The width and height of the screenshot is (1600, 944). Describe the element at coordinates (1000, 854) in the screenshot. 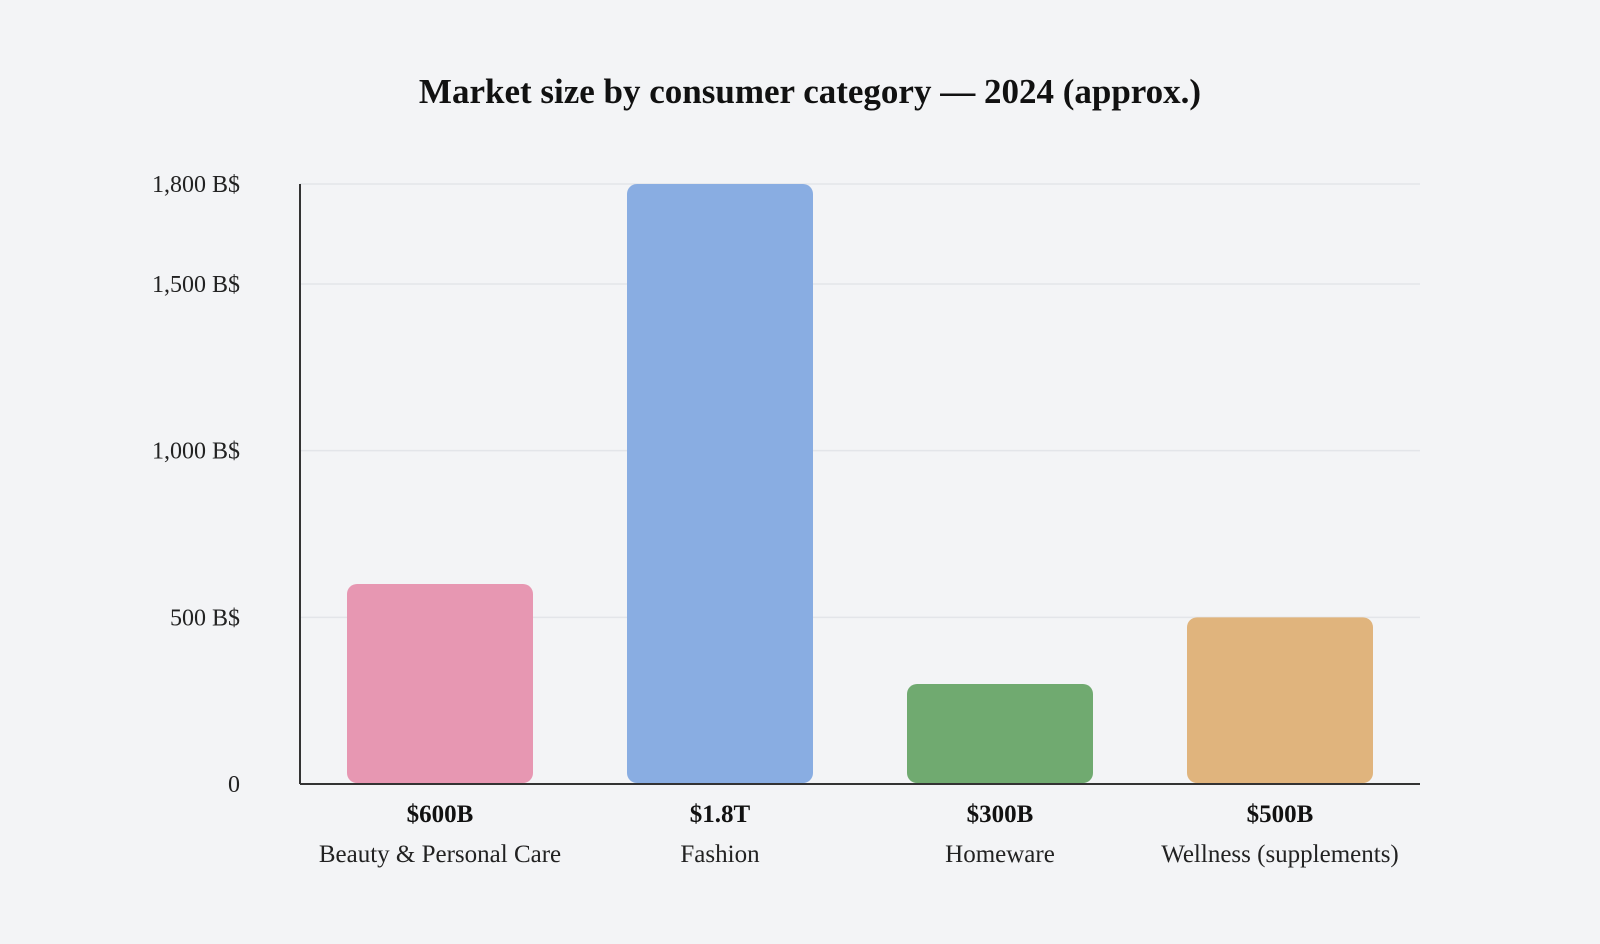

I see `x-tick-label: Homeware` at that location.